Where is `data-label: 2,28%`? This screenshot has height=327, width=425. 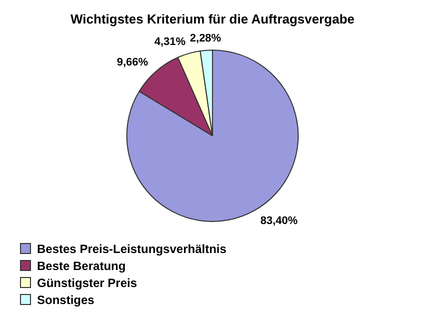 data-label: 2,28% is located at coordinates (206, 38).